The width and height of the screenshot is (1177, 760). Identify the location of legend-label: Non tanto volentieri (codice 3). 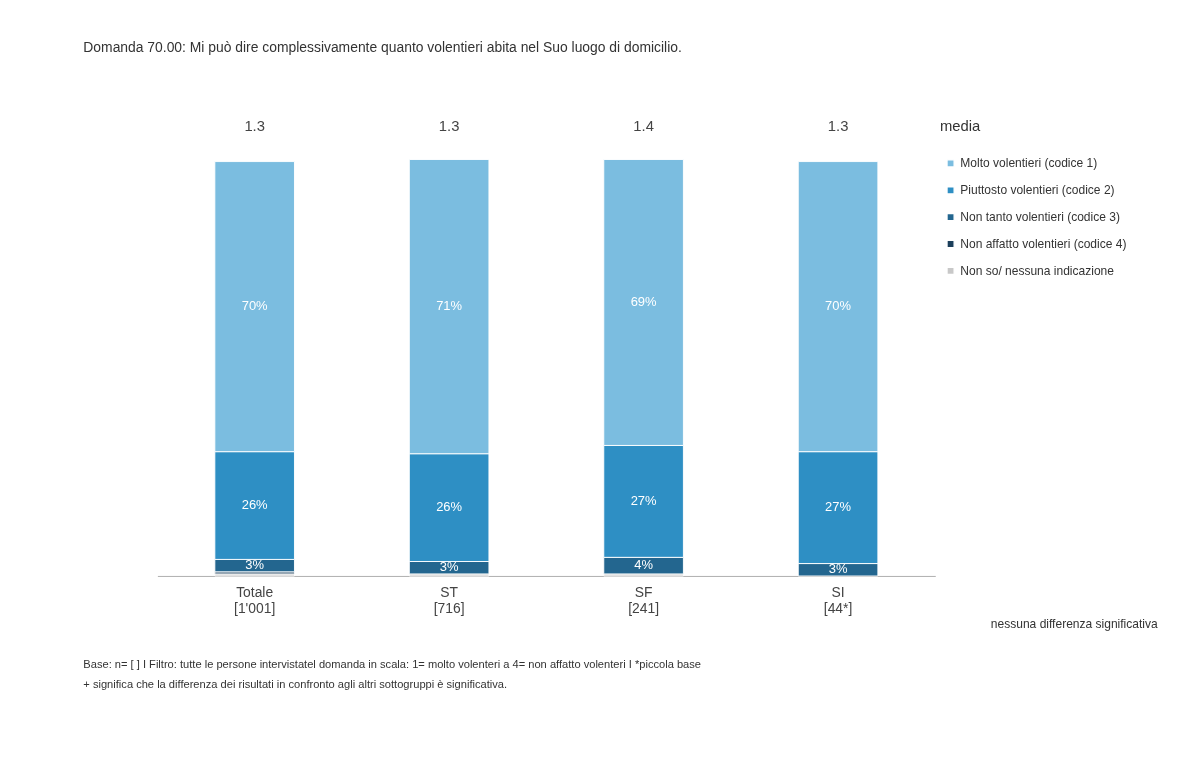
(1040, 216).